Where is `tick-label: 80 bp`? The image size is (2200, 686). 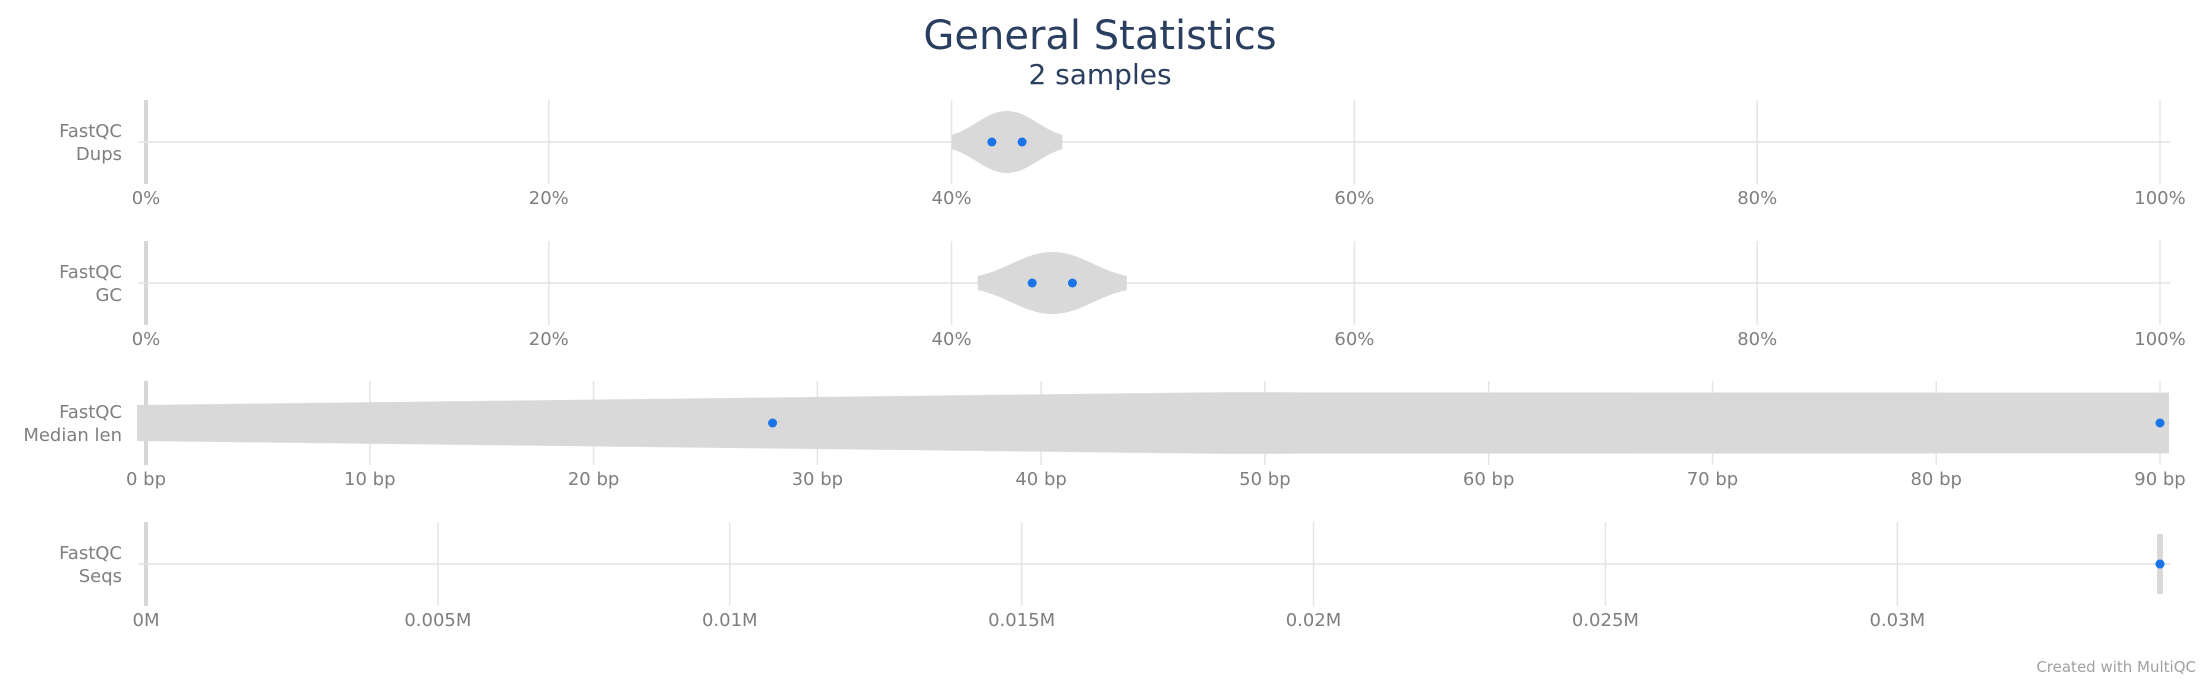
tick-label: 80 bp is located at coordinates (1935, 479).